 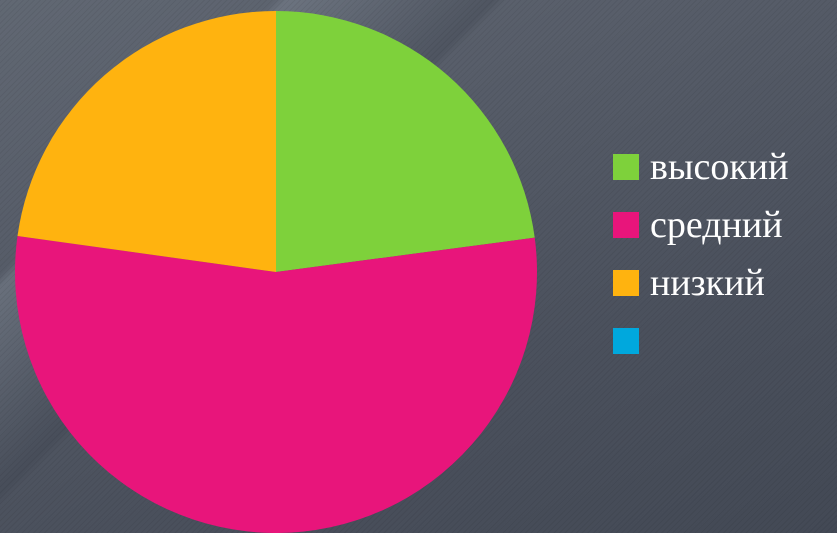 What do you see at coordinates (626, 225) in the screenshot?
I see `legend-swatch-sredniy` at bounding box center [626, 225].